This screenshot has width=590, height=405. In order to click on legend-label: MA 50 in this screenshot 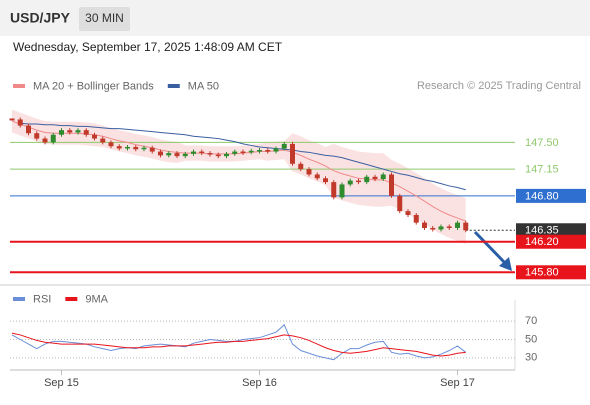, I will do `click(203, 86)`.